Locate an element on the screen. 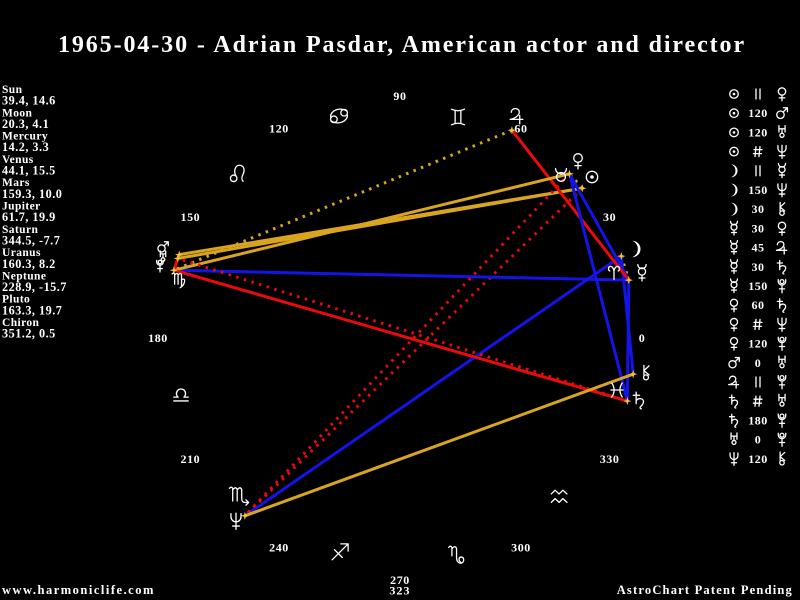 The width and height of the screenshot is (800, 600). svg-text: 300 is located at coordinates (521, 548).